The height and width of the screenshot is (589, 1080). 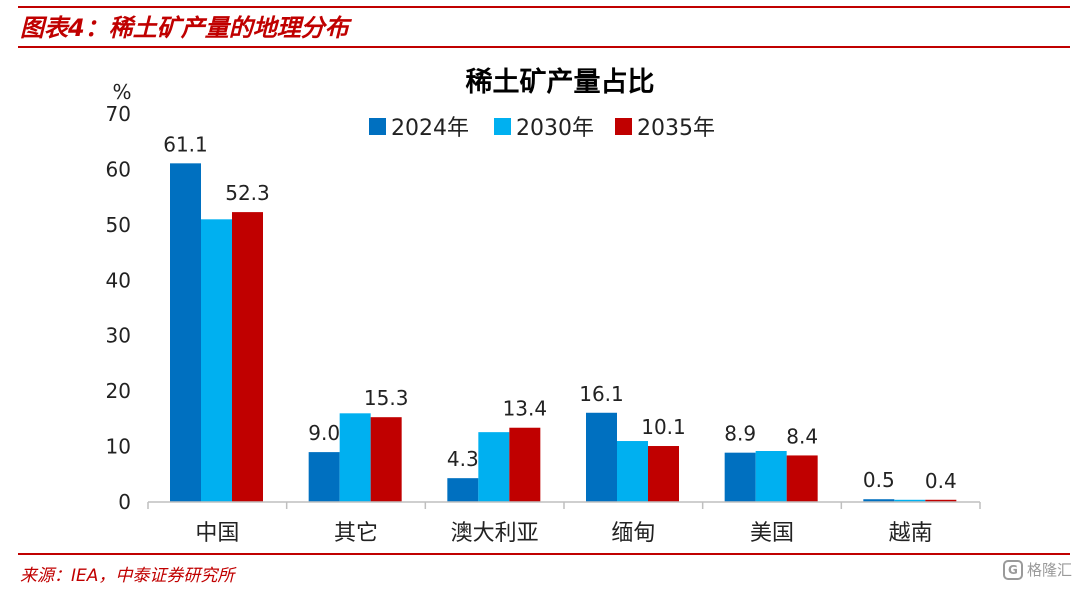 What do you see at coordinates (544, 554) in the screenshot?
I see `footer-rule` at bounding box center [544, 554].